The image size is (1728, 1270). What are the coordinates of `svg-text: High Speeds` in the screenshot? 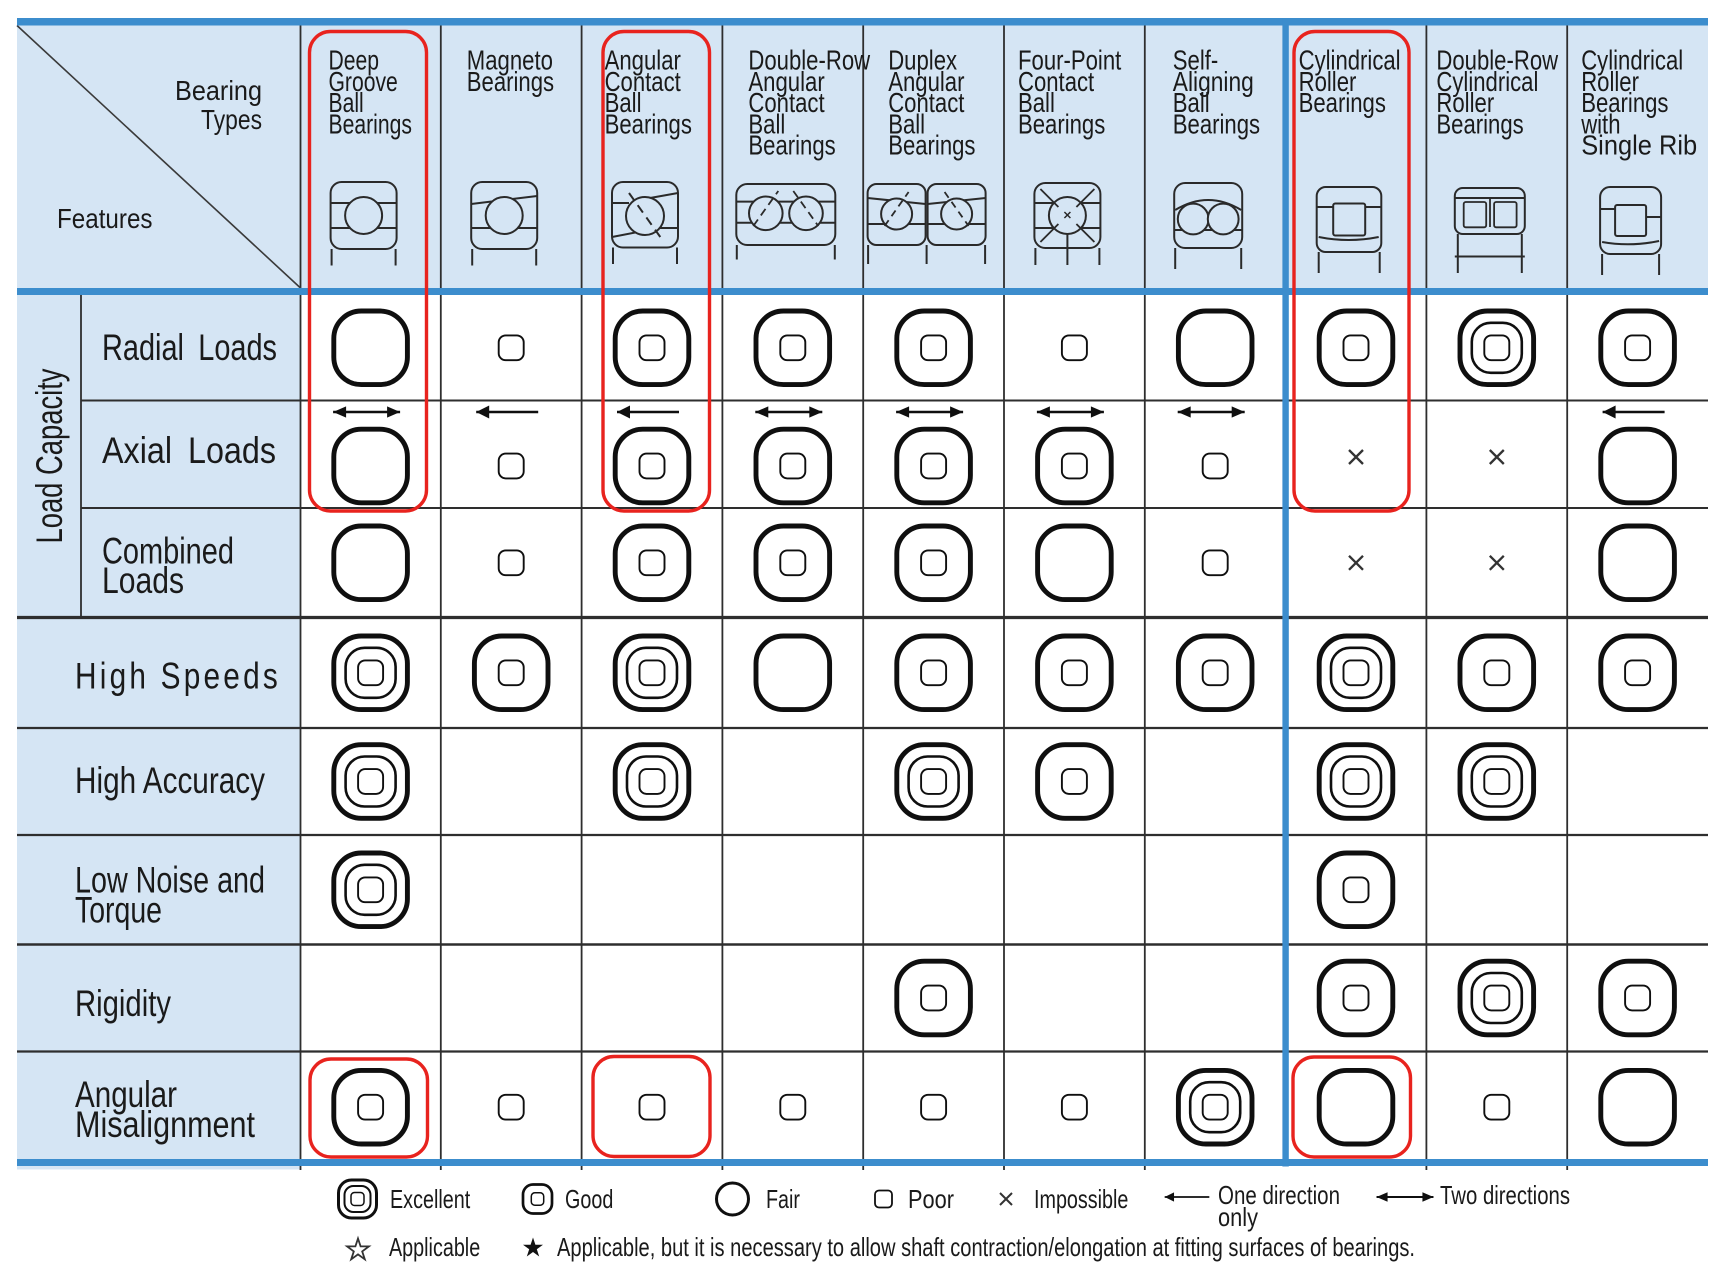 It's located at (178, 676).